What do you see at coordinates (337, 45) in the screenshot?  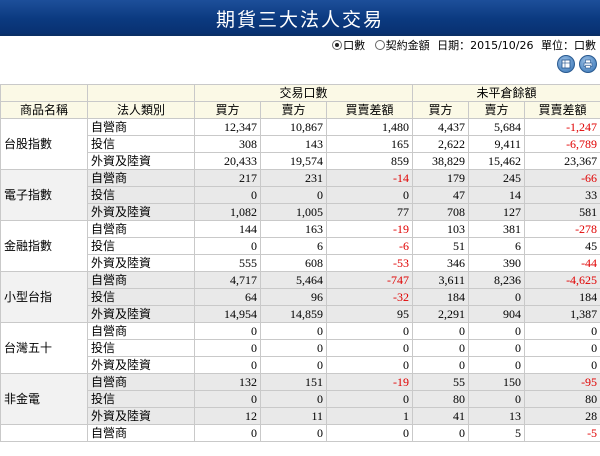 I see `radio-lots` at bounding box center [337, 45].